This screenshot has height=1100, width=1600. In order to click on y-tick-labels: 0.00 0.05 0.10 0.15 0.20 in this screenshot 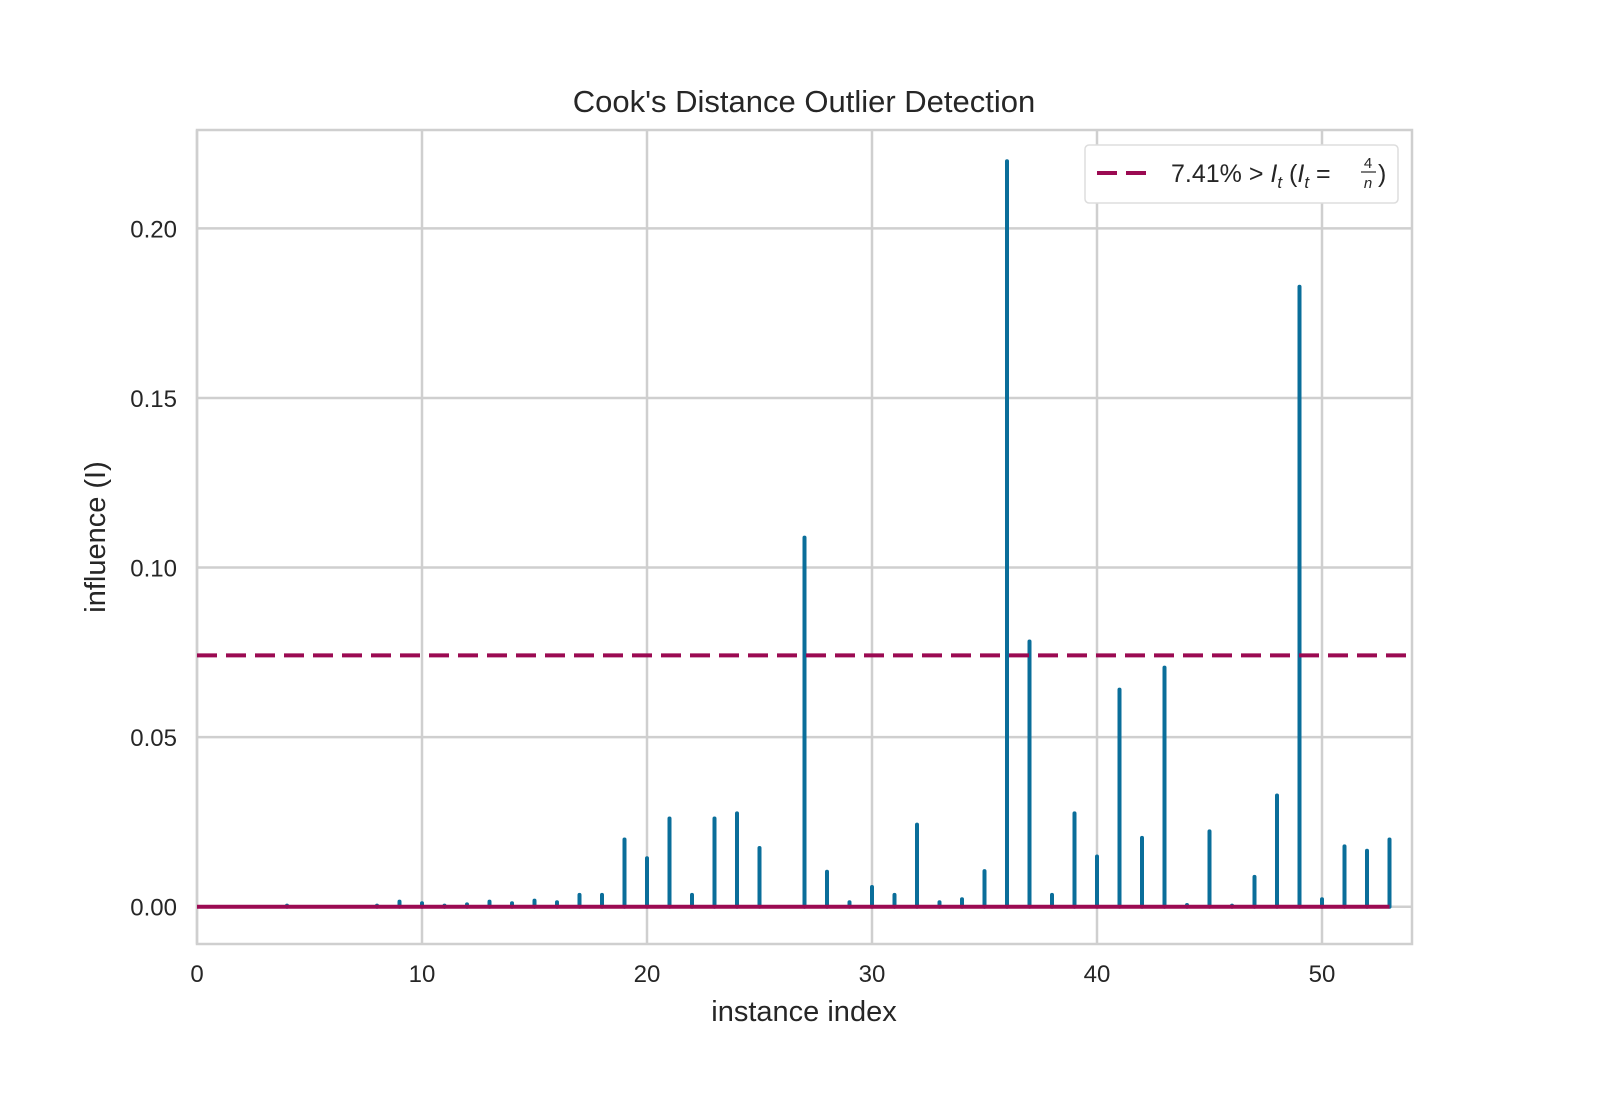, I will do `click(153, 568)`.